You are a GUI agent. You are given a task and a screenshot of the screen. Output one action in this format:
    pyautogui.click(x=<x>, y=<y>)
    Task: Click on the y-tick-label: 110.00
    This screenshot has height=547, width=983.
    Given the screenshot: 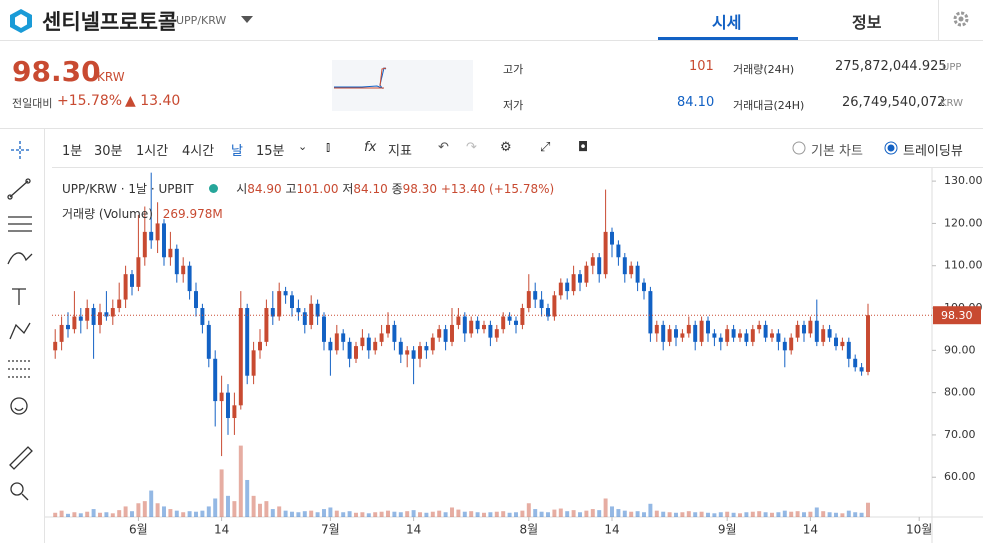 What is the action you would take?
    pyautogui.click(x=963, y=265)
    